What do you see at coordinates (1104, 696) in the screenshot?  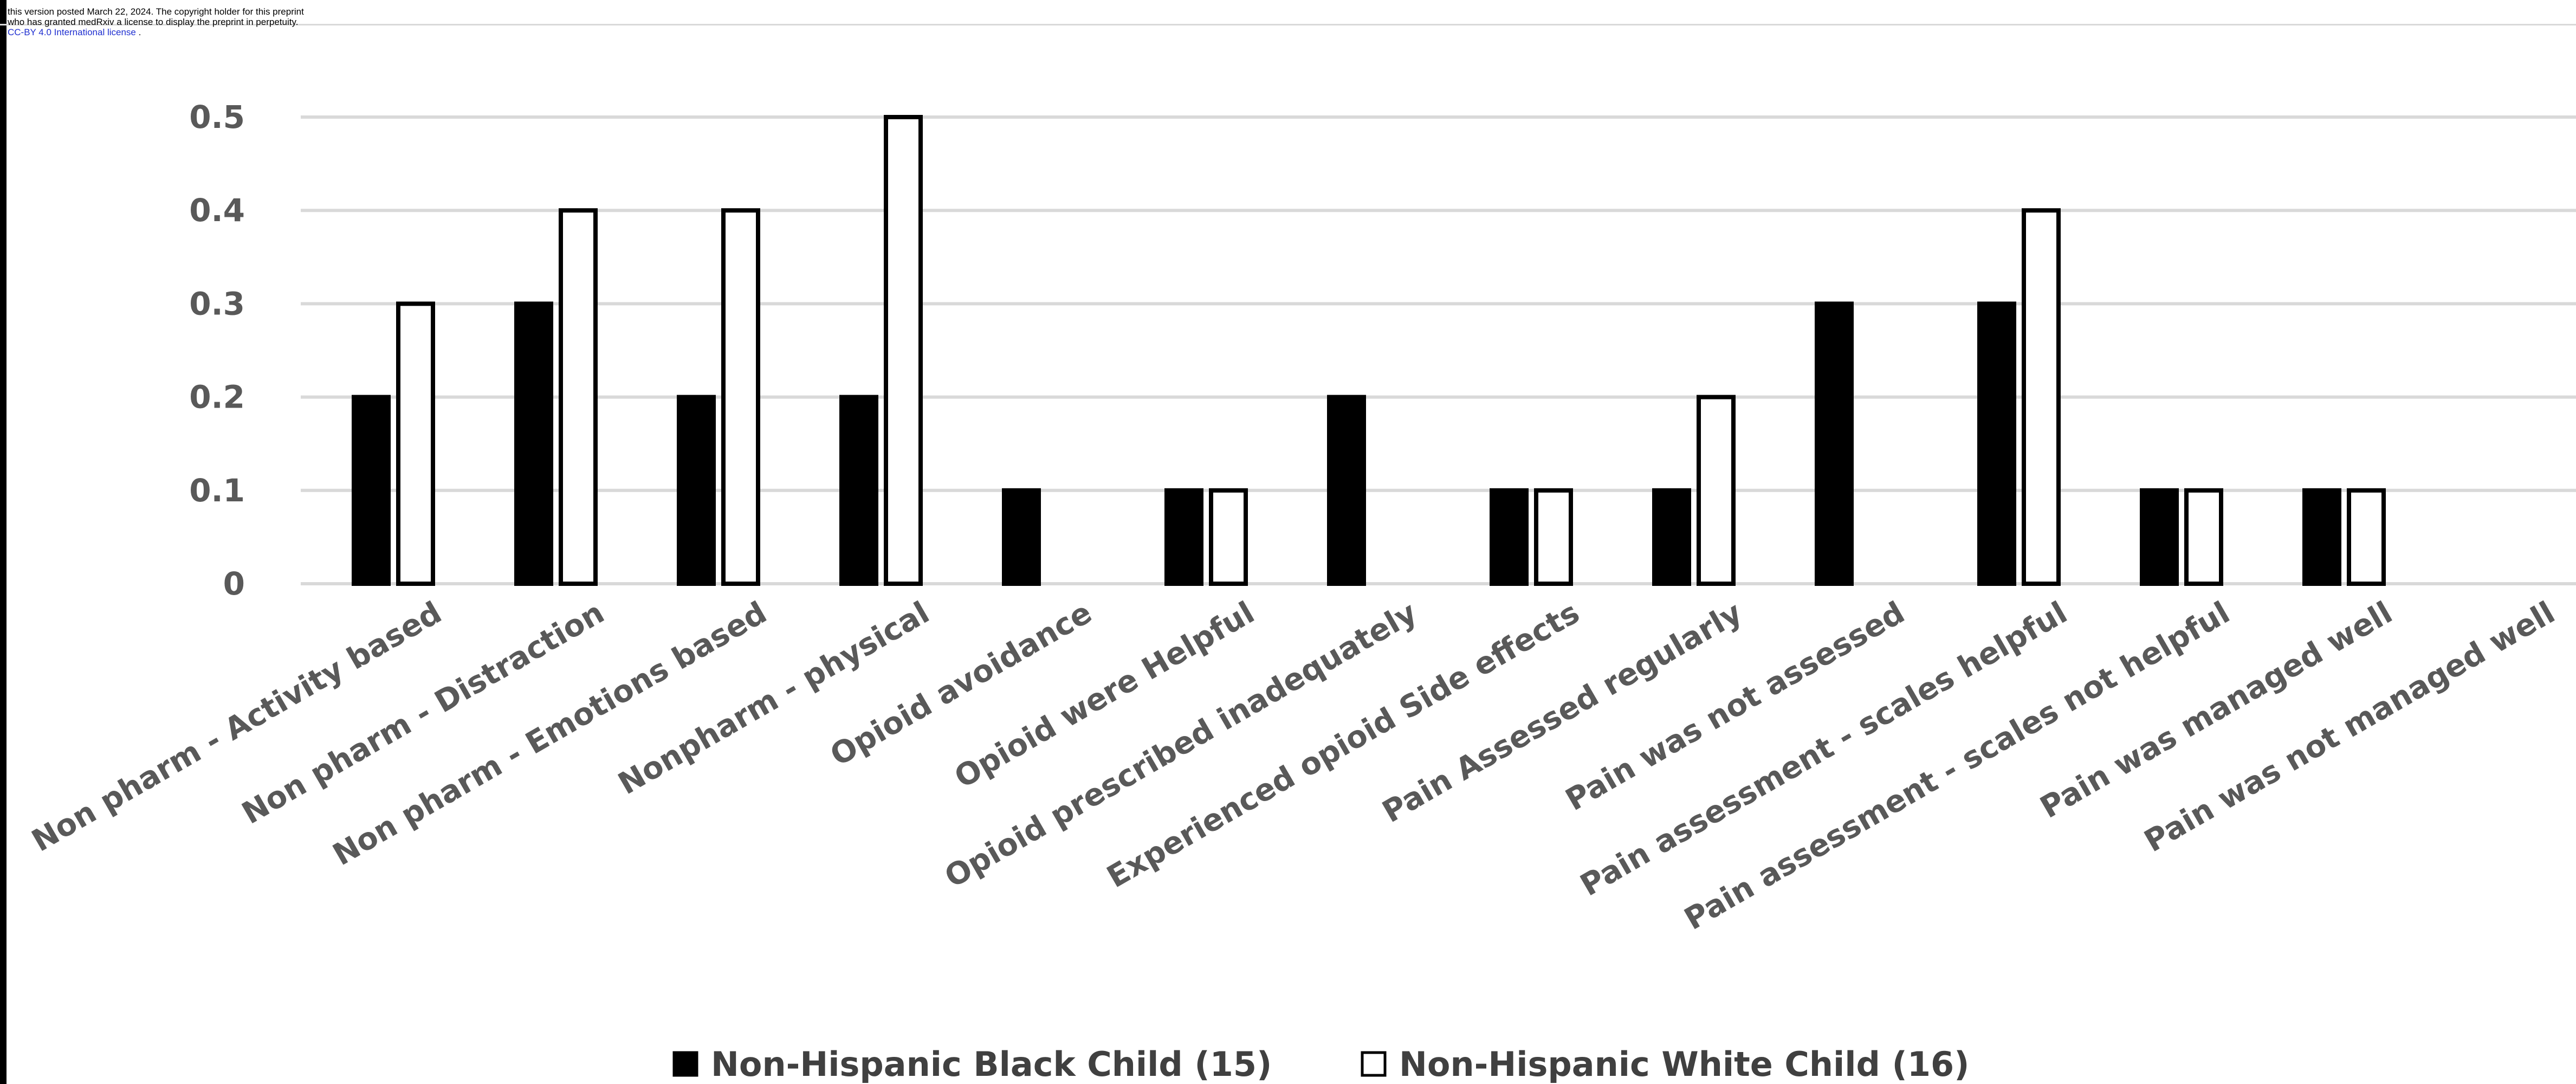 I see `x-category-label: Opioid were Helpful` at bounding box center [1104, 696].